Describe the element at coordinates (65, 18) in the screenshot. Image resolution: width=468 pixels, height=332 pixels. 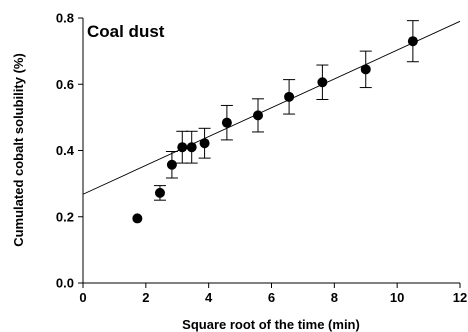
I see `y-tick-label: 0.8` at that location.